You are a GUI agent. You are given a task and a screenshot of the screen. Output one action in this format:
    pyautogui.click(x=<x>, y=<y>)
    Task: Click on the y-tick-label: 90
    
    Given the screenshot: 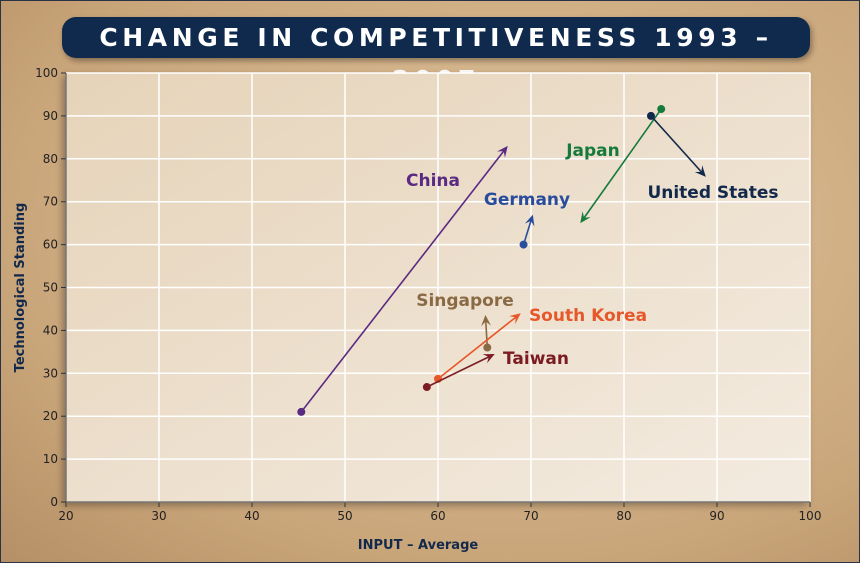 What is the action you would take?
    pyautogui.click(x=50, y=116)
    